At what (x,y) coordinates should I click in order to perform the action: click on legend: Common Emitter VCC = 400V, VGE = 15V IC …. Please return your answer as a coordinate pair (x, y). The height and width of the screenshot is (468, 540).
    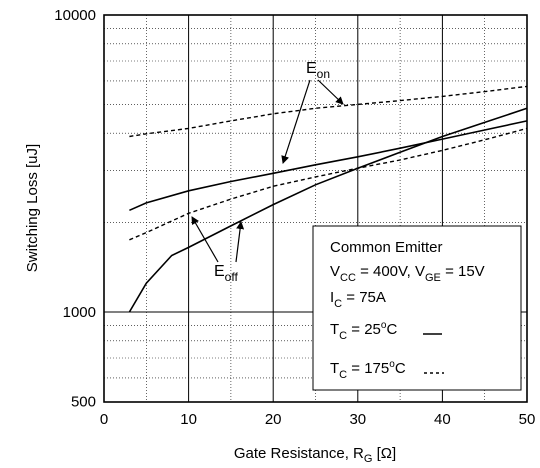
    Looking at the image, I should click on (417, 308).